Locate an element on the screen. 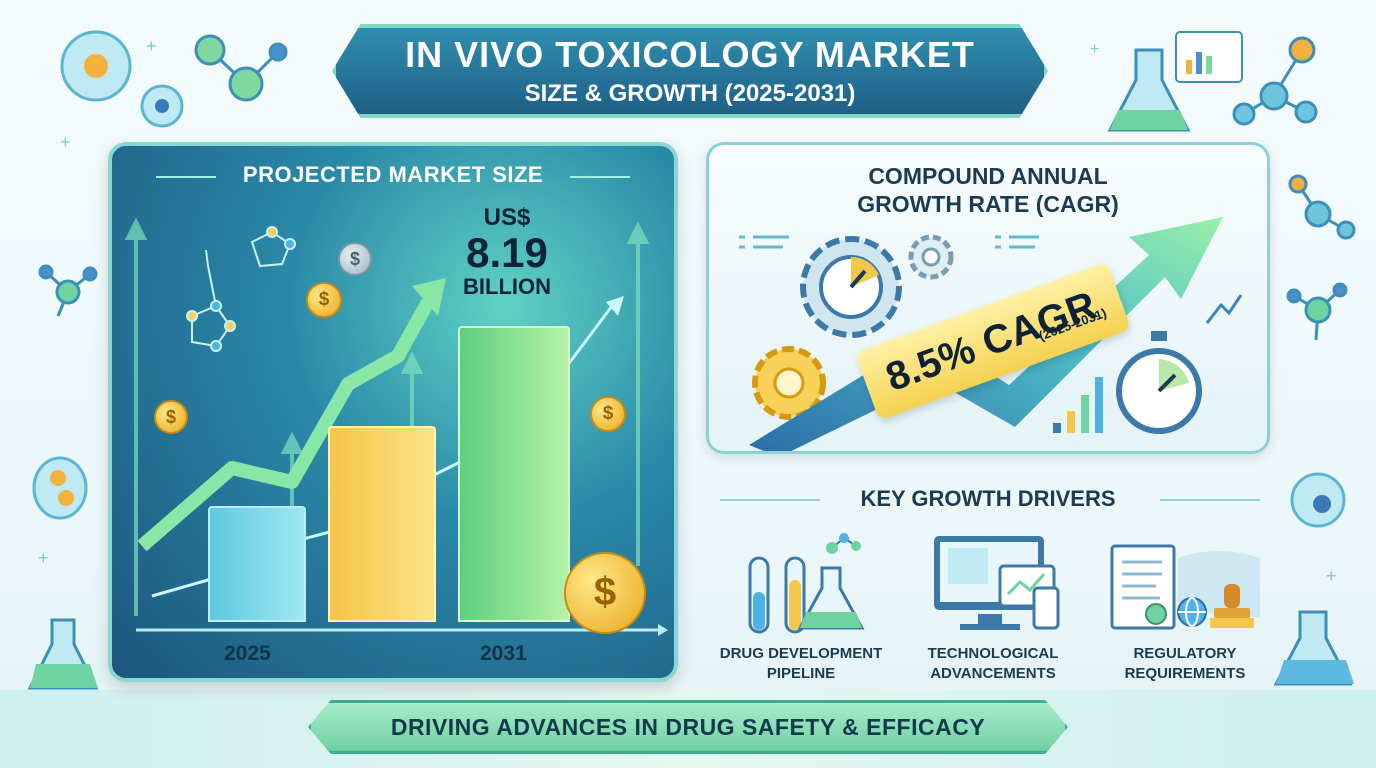 This screenshot has width=1376, height=768. bar-mid is located at coordinates (382, 524).